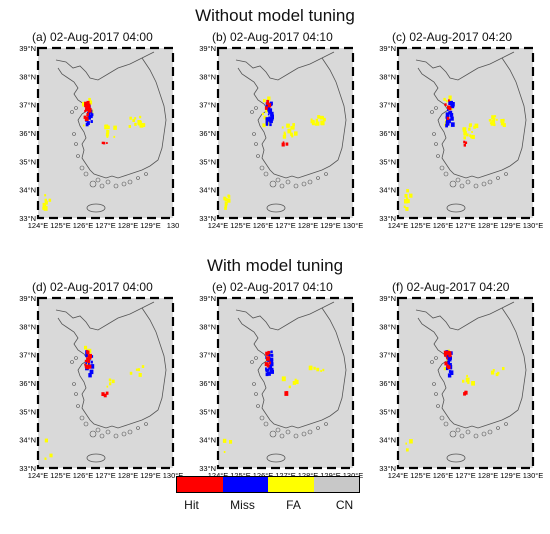  What do you see at coordinates (285, 383) in the screenshot?
I see `map-frame` at bounding box center [285, 383].